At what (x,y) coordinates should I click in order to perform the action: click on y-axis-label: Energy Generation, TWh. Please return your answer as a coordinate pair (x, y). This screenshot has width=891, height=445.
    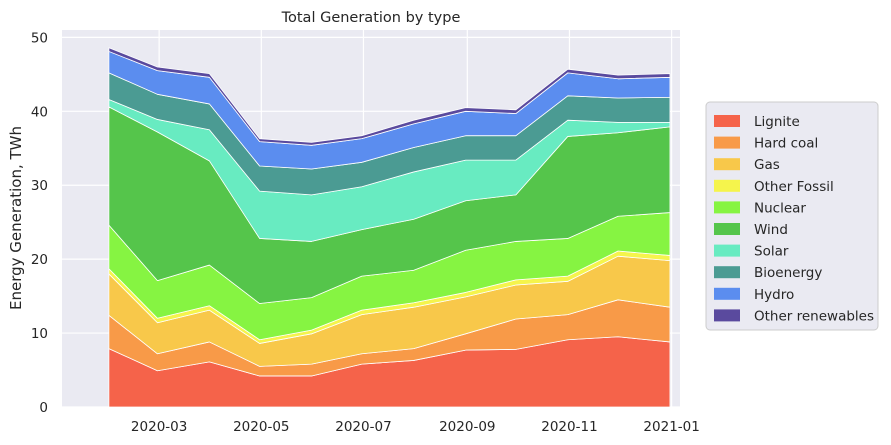
    Looking at the image, I should click on (16, 218).